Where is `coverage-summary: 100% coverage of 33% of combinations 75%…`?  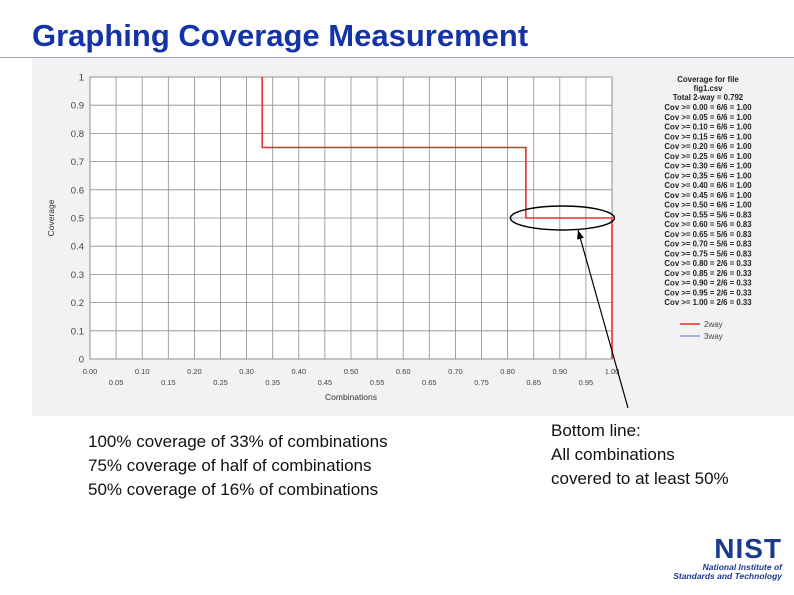
coverage-summary: 100% coverage of 33% of combinations 75%… is located at coordinates (238, 466).